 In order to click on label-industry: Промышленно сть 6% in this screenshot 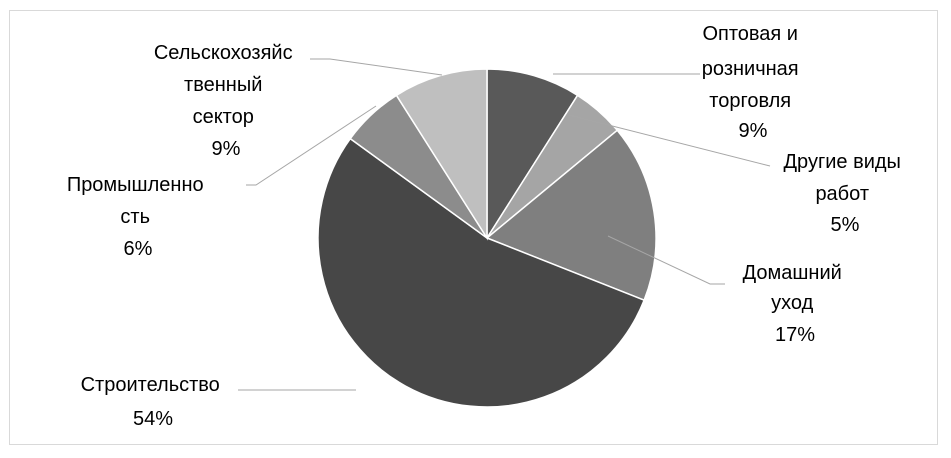, I will do `click(138, 217)`.